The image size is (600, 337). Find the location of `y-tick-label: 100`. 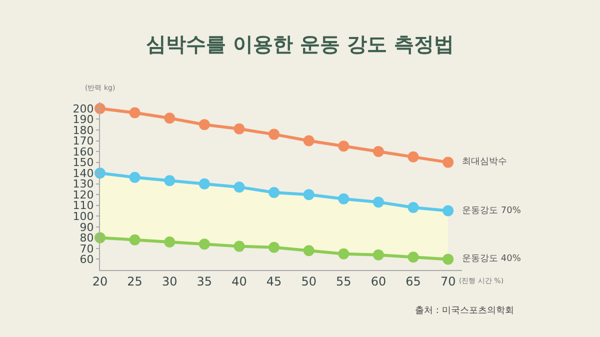

y-tick-label: 100 is located at coordinates (83, 216).